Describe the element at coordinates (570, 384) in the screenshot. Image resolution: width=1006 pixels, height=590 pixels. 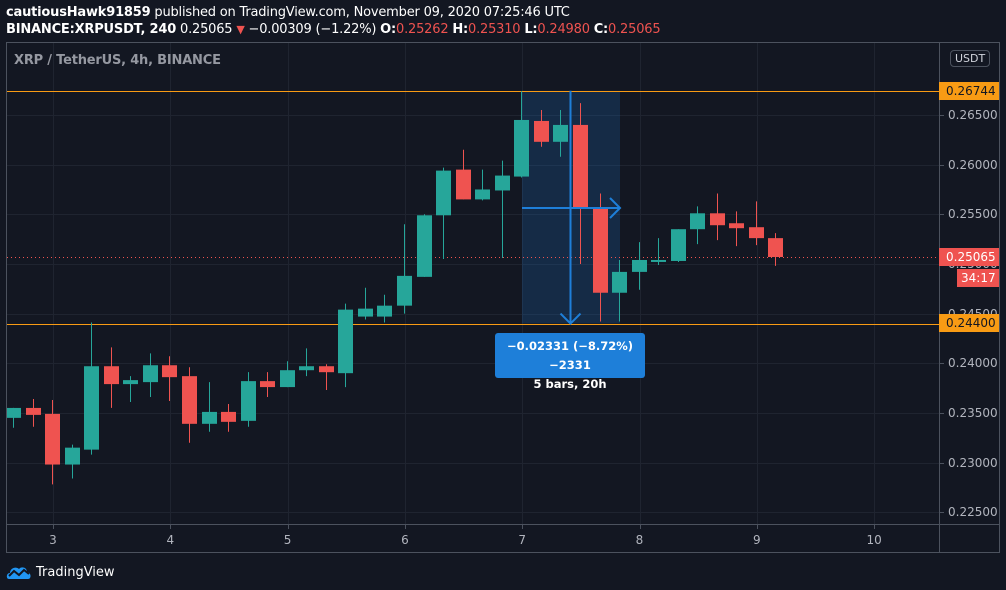
I see `measure-duration: 5 bars, 20h` at that location.